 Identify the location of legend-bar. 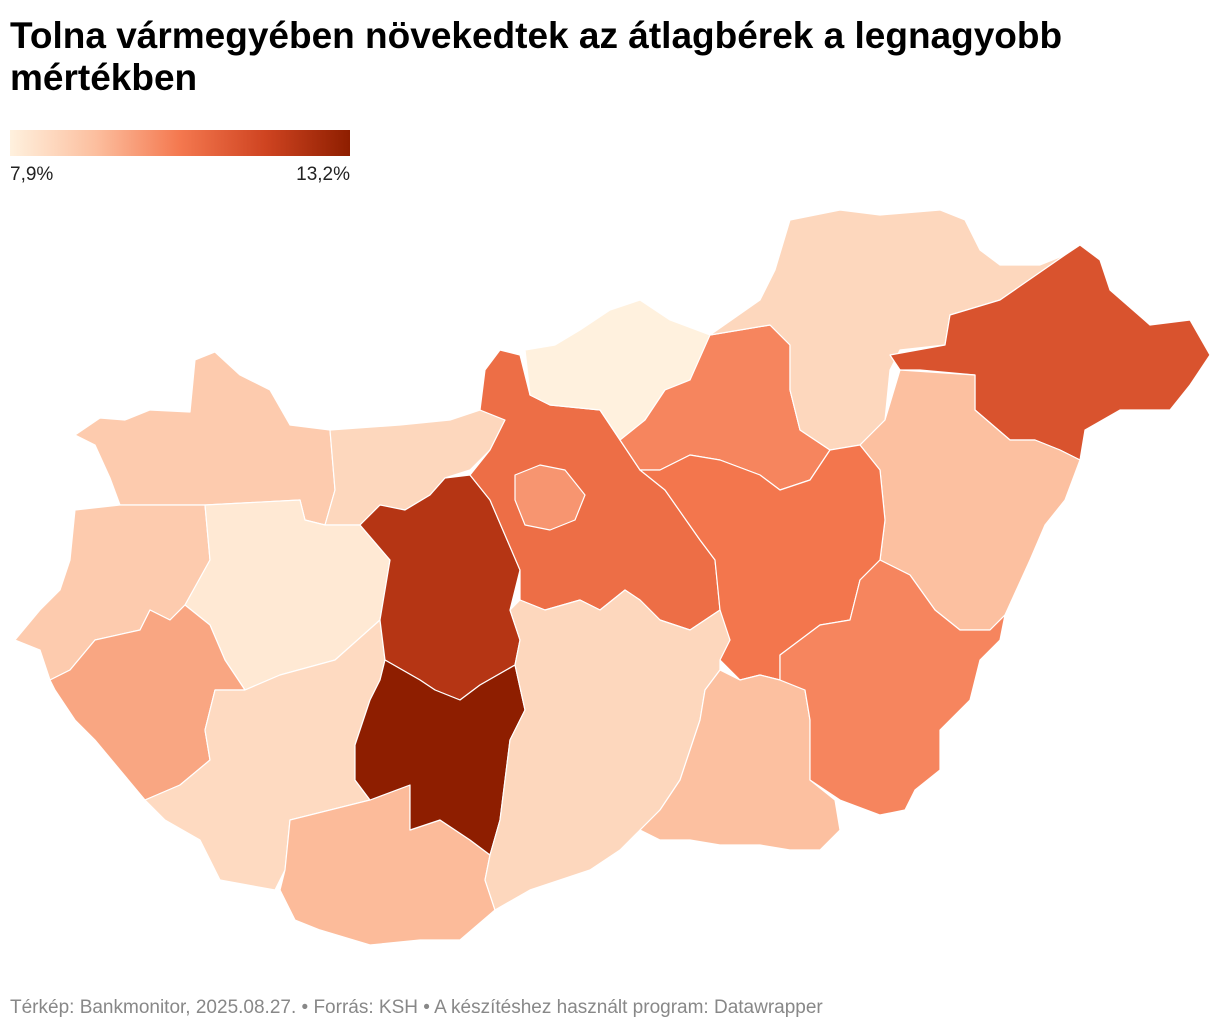
(180, 143).